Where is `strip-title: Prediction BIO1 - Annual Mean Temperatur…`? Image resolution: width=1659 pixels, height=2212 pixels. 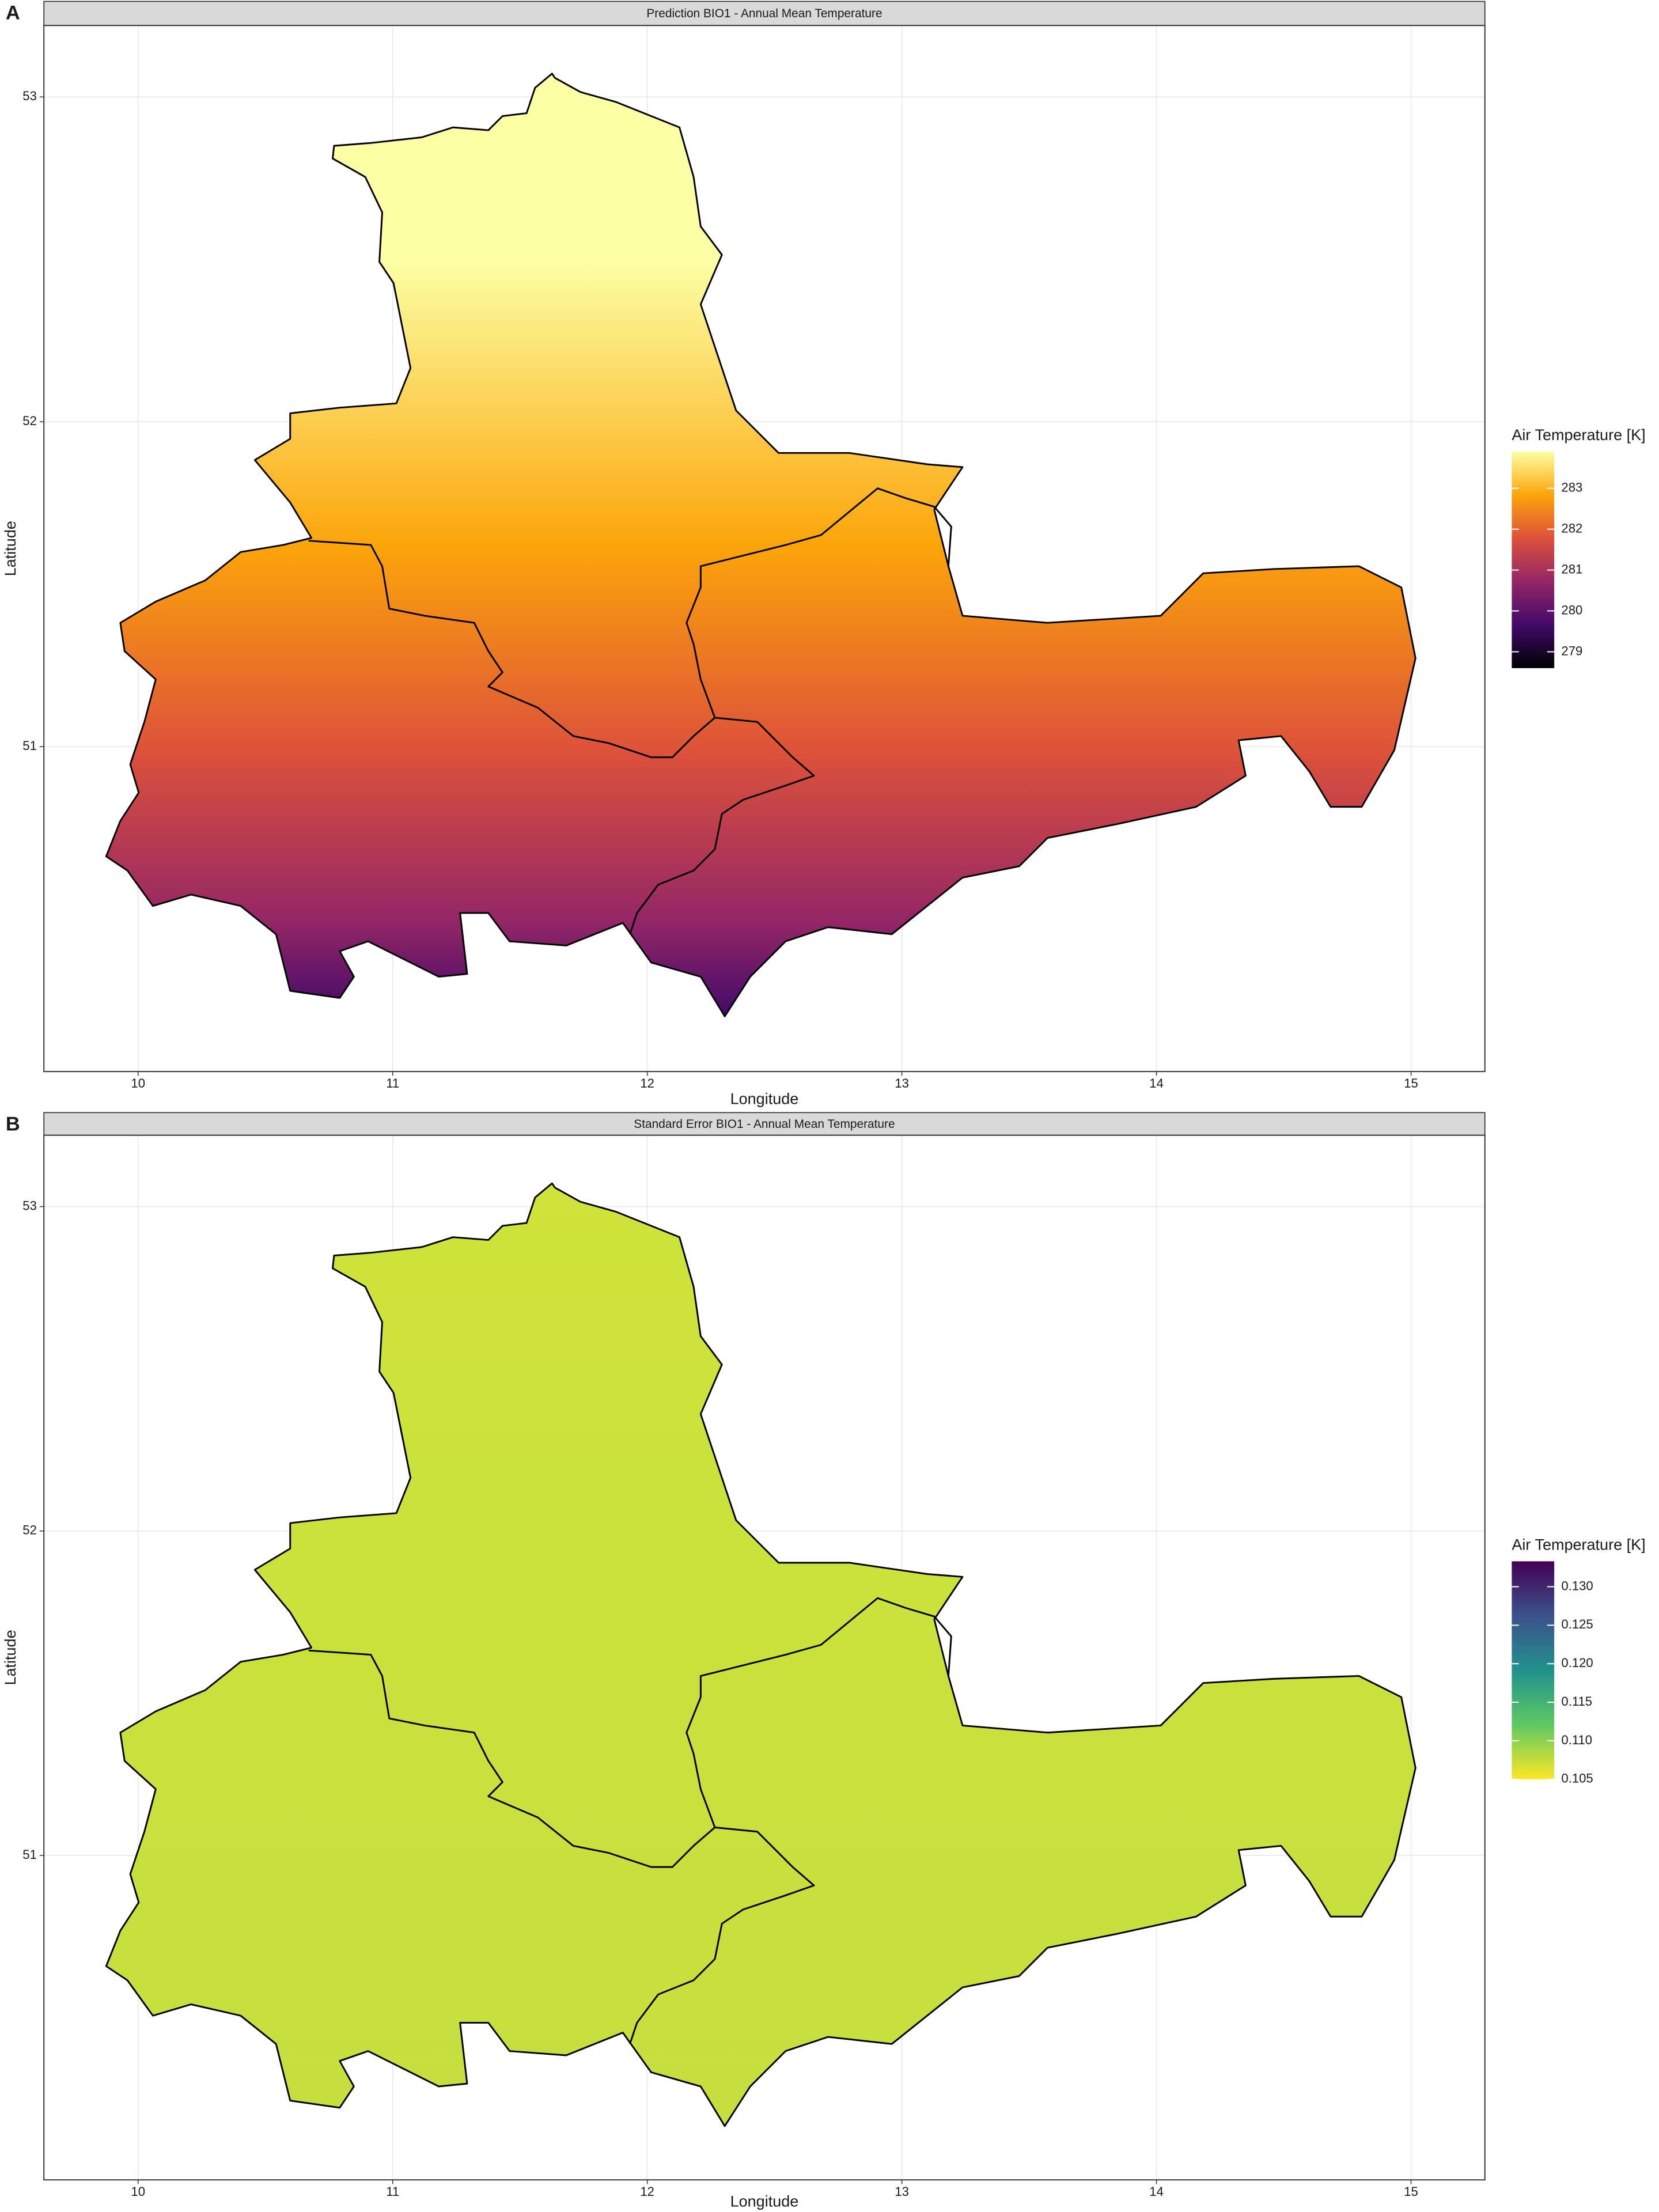
strip-title: Prediction BIO1 - Annual Mean Temperatur… is located at coordinates (764, 13).